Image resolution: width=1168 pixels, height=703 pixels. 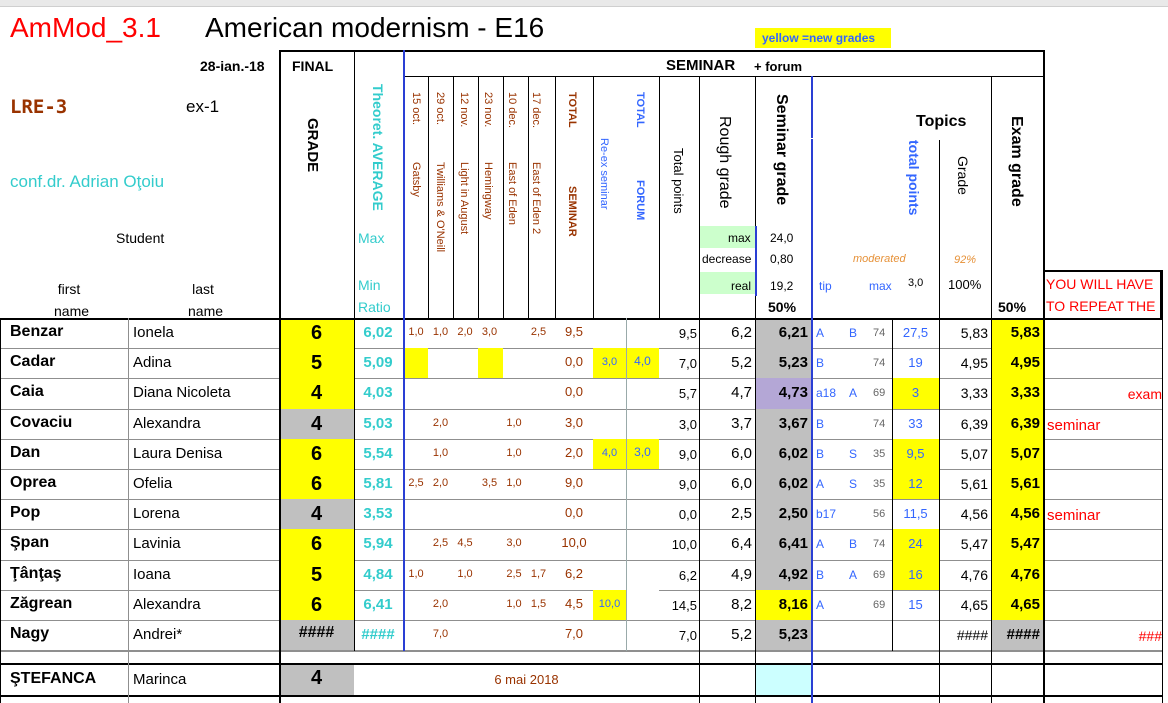 I want to click on extra-date: 6 mai 2018, so click(x=526, y=679).